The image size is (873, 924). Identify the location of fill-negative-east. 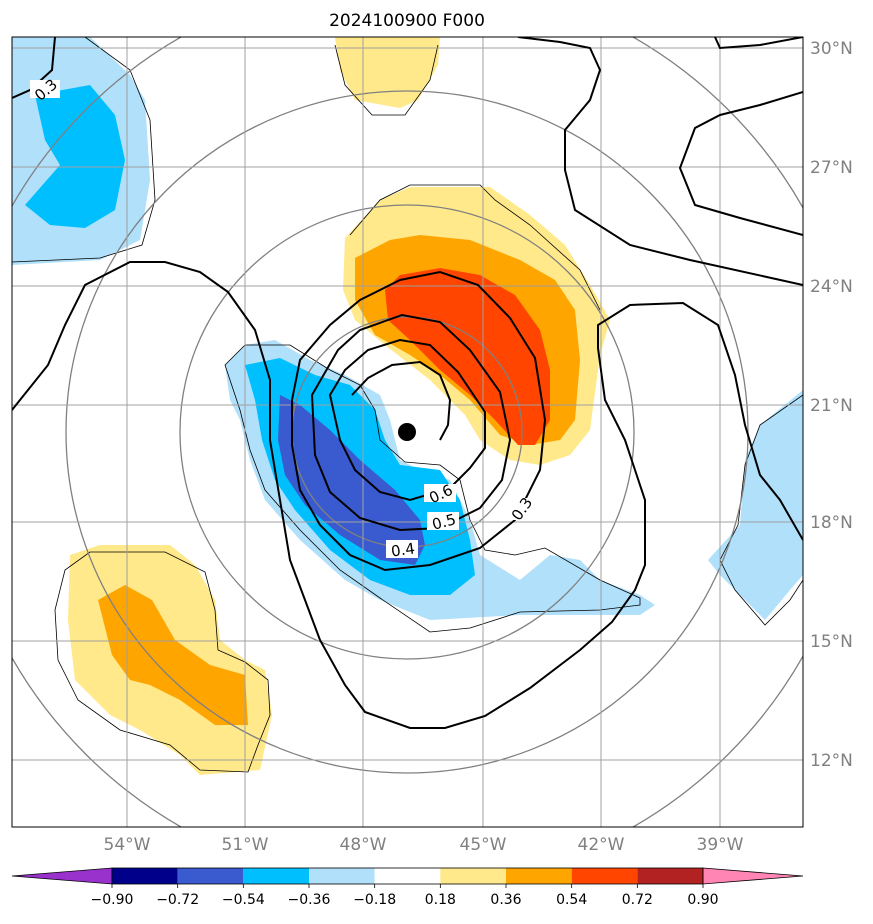
(755, 505).